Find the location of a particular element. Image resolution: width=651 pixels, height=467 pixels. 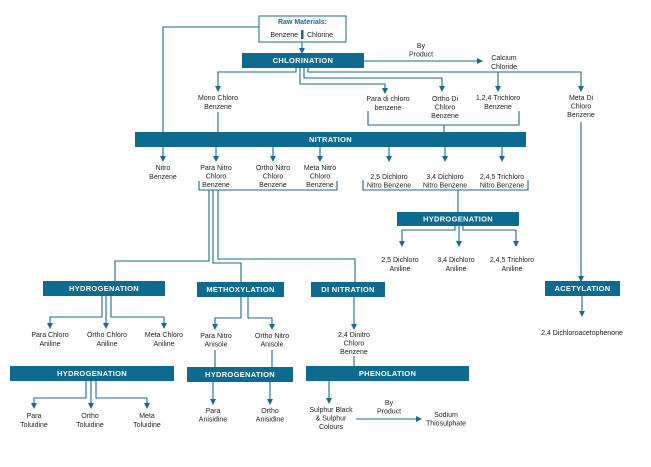

product-label-line: 3,4 Dichloro is located at coordinates (444, 177).